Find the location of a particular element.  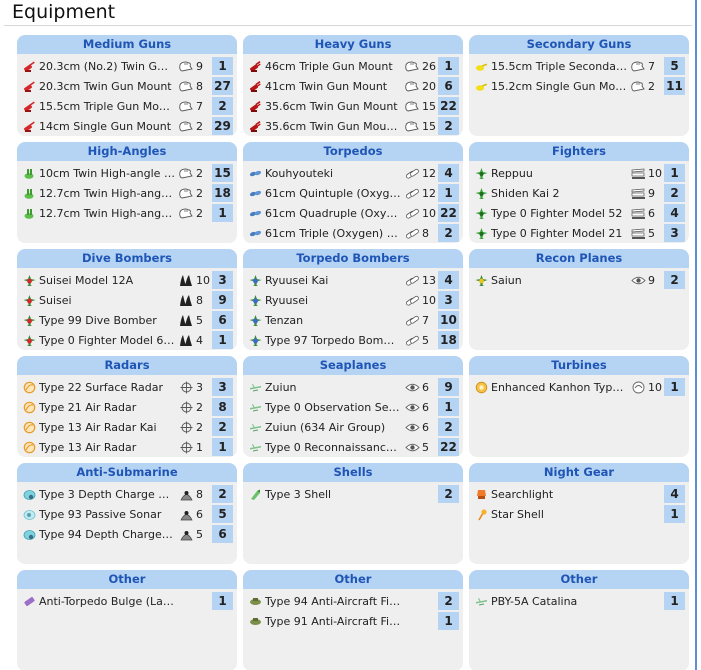

count-badge: 3 is located at coordinates (674, 233).